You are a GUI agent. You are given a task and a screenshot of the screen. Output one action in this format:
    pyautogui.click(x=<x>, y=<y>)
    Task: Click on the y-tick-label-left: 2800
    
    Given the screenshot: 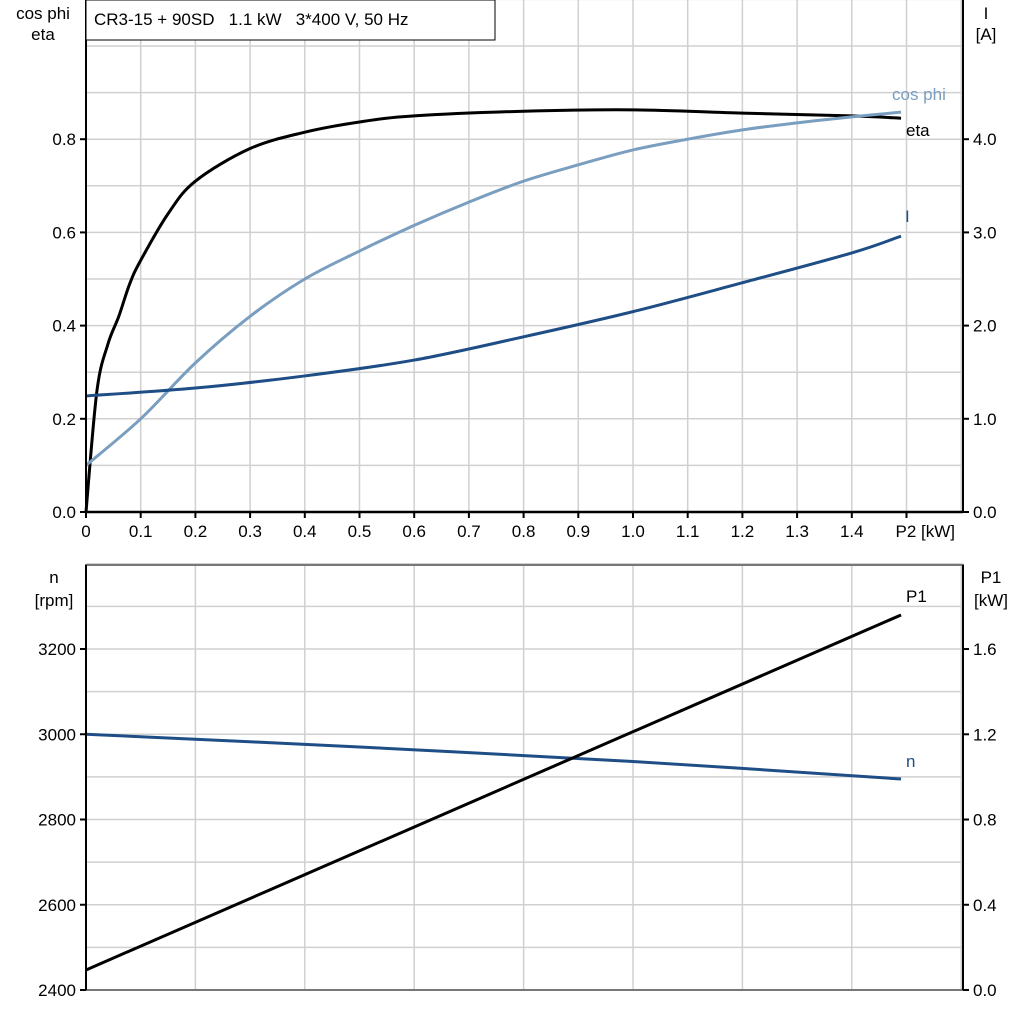 What is the action you would take?
    pyautogui.click(x=57, y=820)
    